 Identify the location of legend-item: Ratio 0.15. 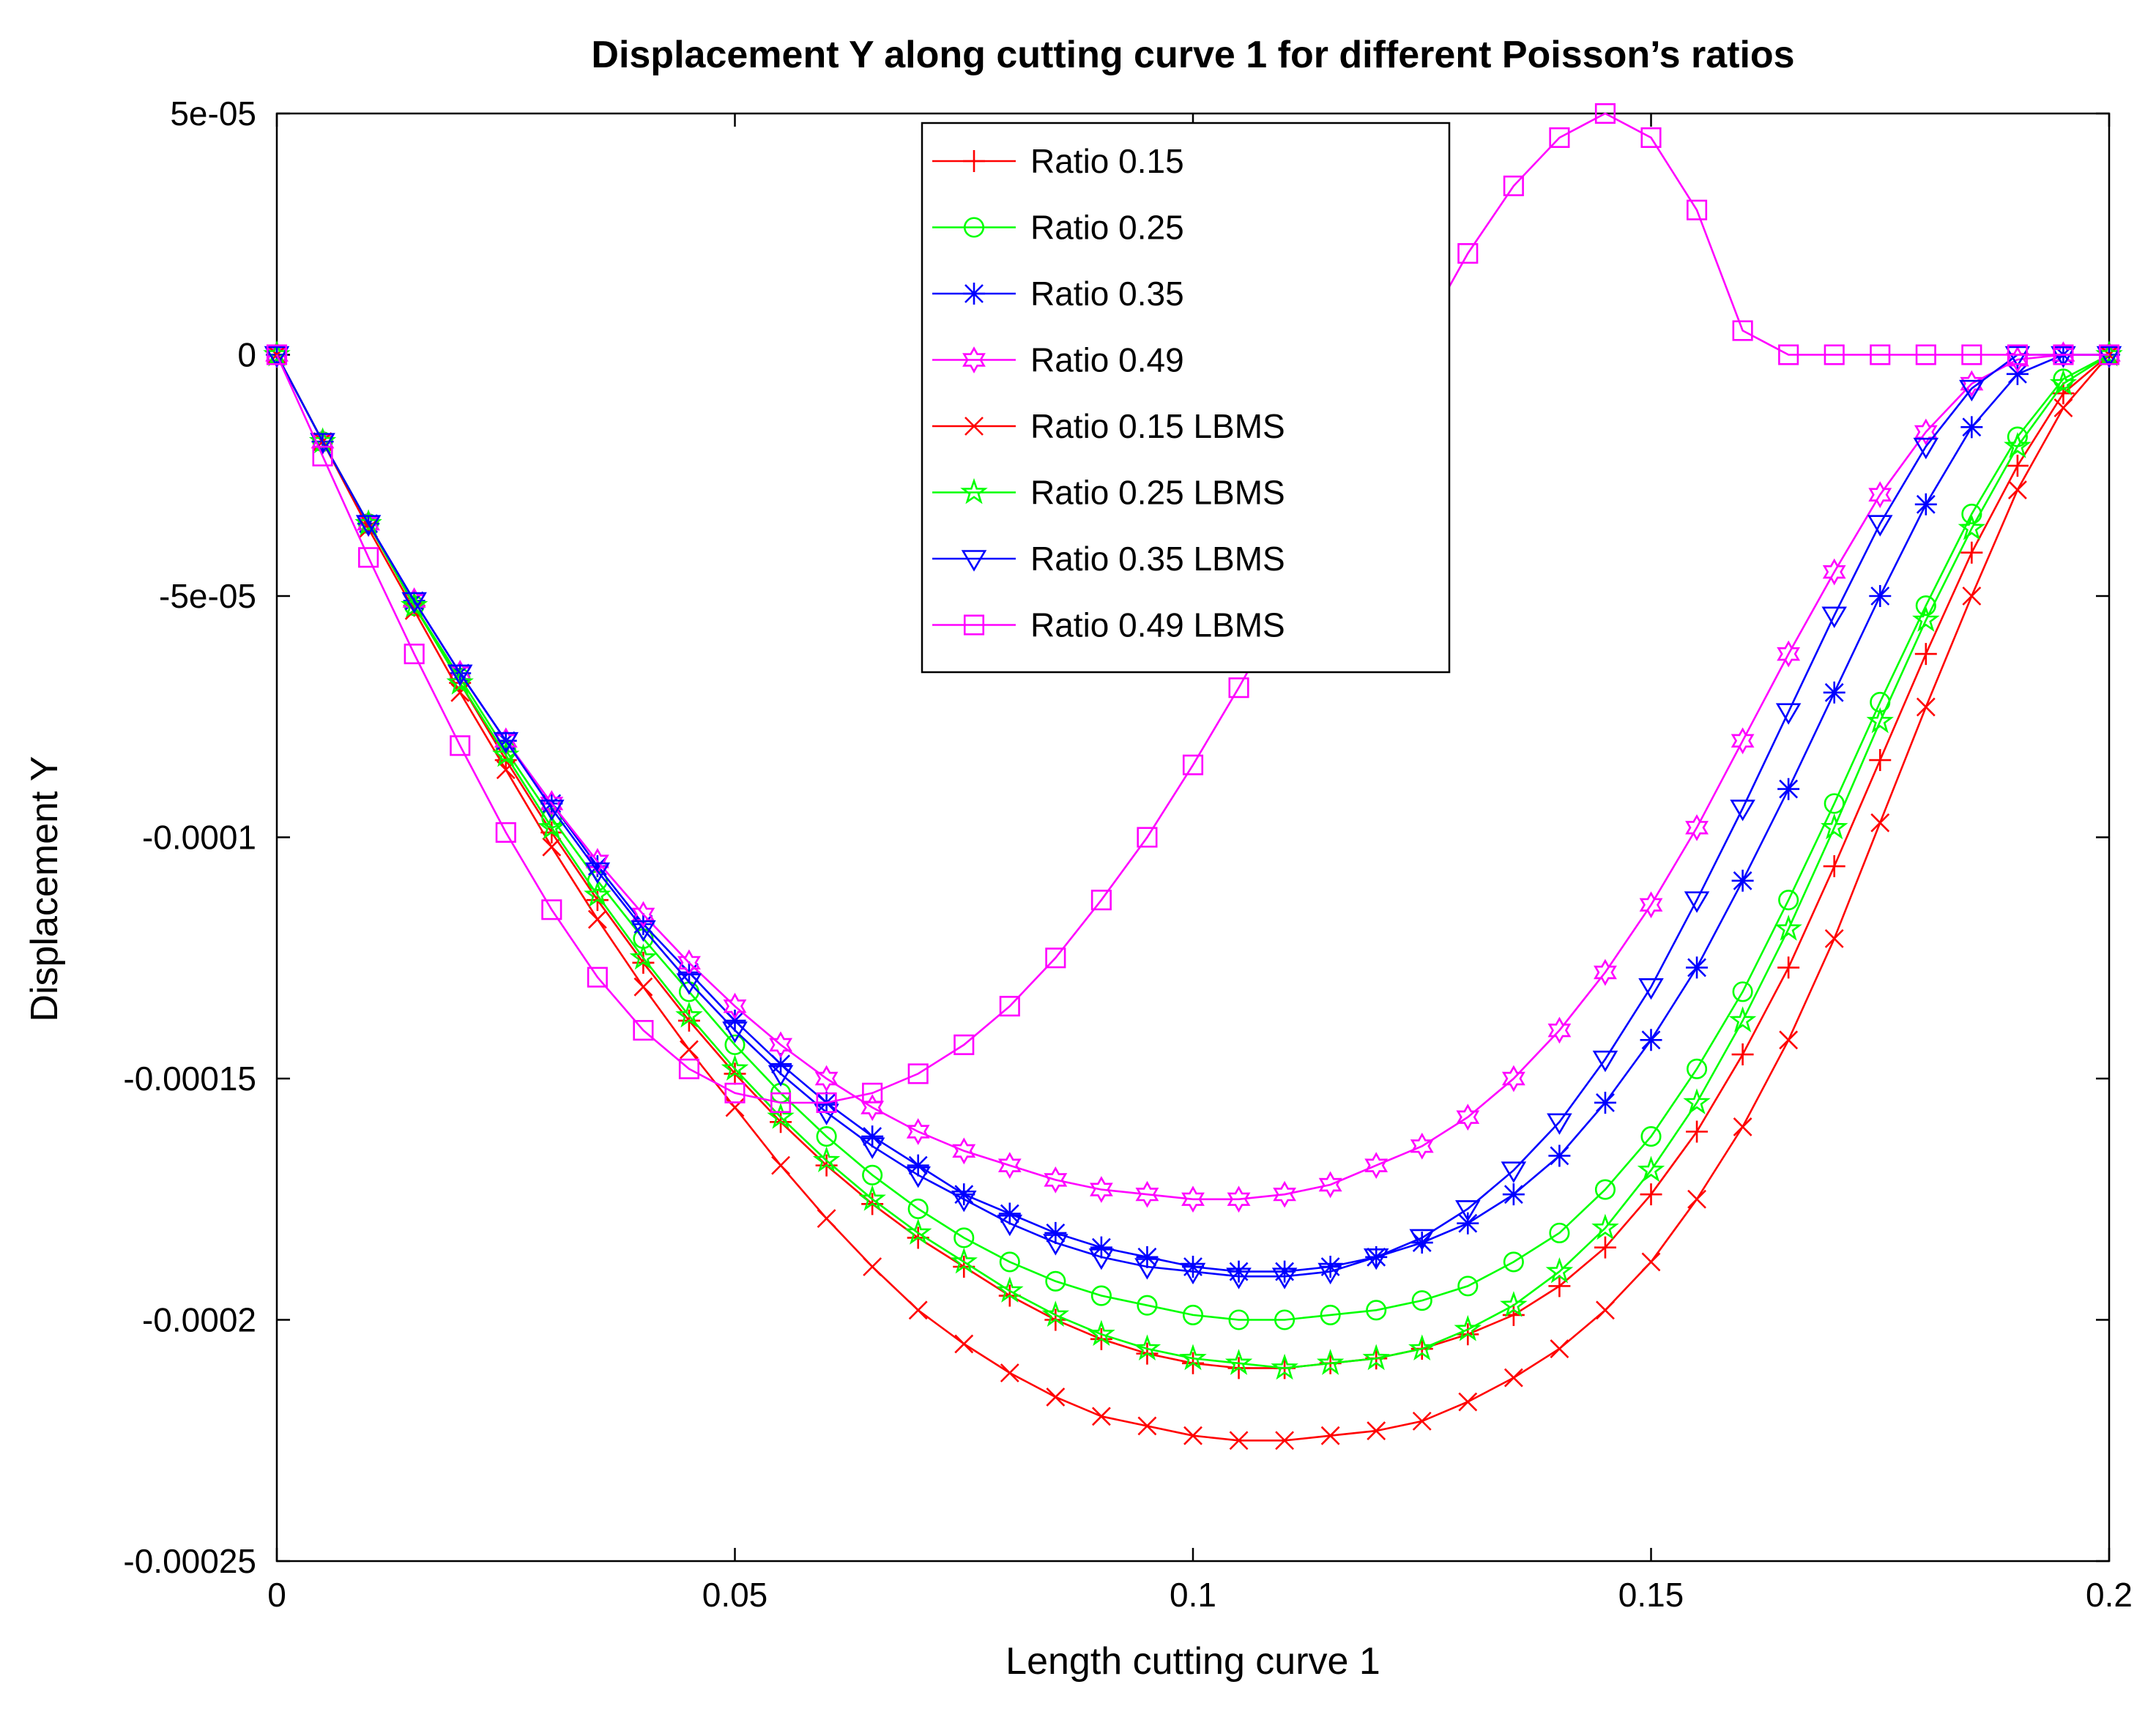
(1058, 161).